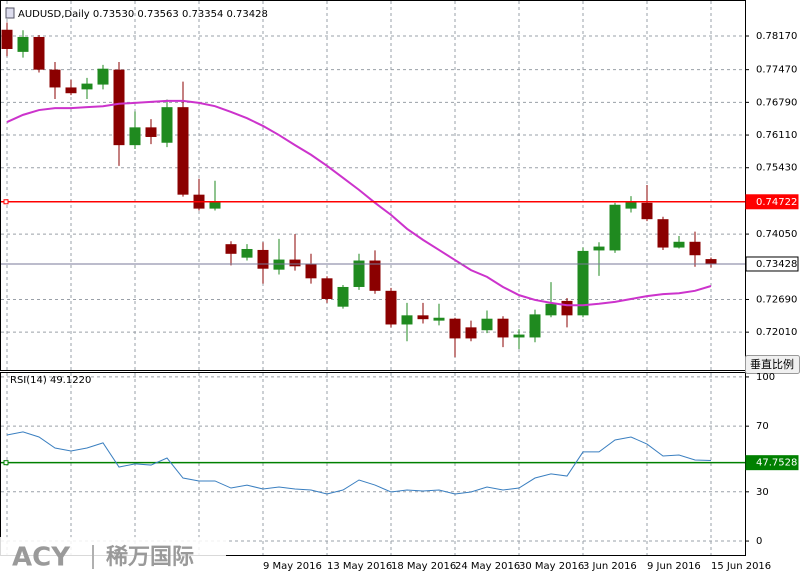  Describe the element at coordinates (674, 566) in the screenshot. I see `x-tick-label: 9 Jun 2016` at that location.